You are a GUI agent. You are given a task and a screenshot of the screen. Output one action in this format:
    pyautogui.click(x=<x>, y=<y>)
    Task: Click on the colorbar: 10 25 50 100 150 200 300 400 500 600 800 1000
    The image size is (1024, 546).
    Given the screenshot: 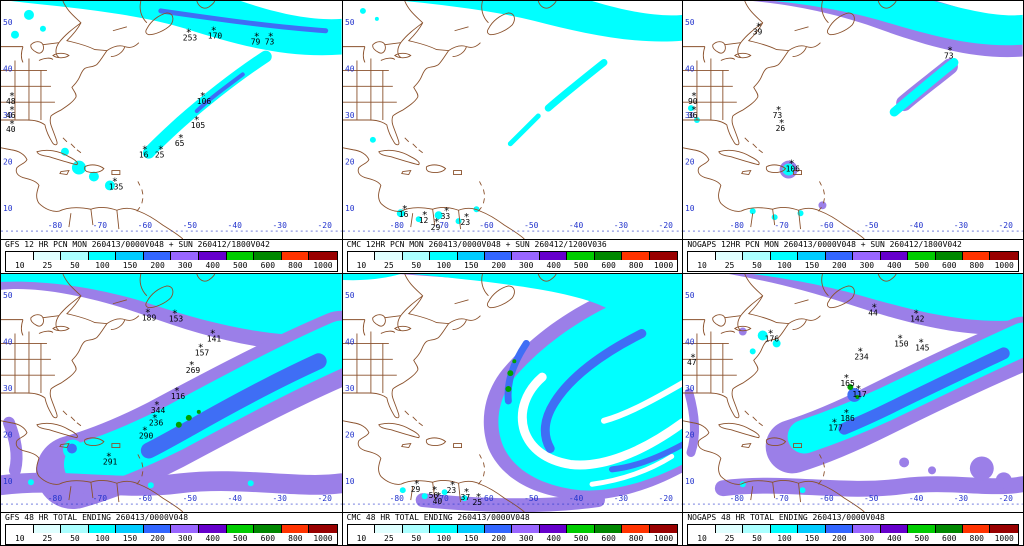 What is the action you would take?
    pyautogui.click(x=513, y=261)
    